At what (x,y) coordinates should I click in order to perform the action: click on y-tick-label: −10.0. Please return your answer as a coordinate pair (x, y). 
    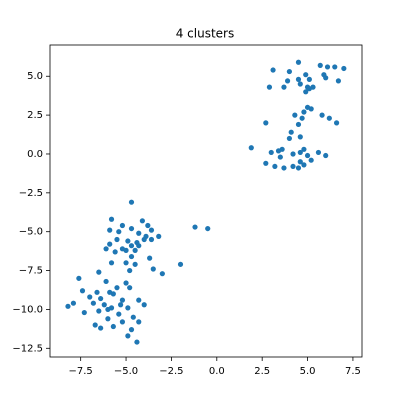
    Looking at the image, I should click on (27, 309).